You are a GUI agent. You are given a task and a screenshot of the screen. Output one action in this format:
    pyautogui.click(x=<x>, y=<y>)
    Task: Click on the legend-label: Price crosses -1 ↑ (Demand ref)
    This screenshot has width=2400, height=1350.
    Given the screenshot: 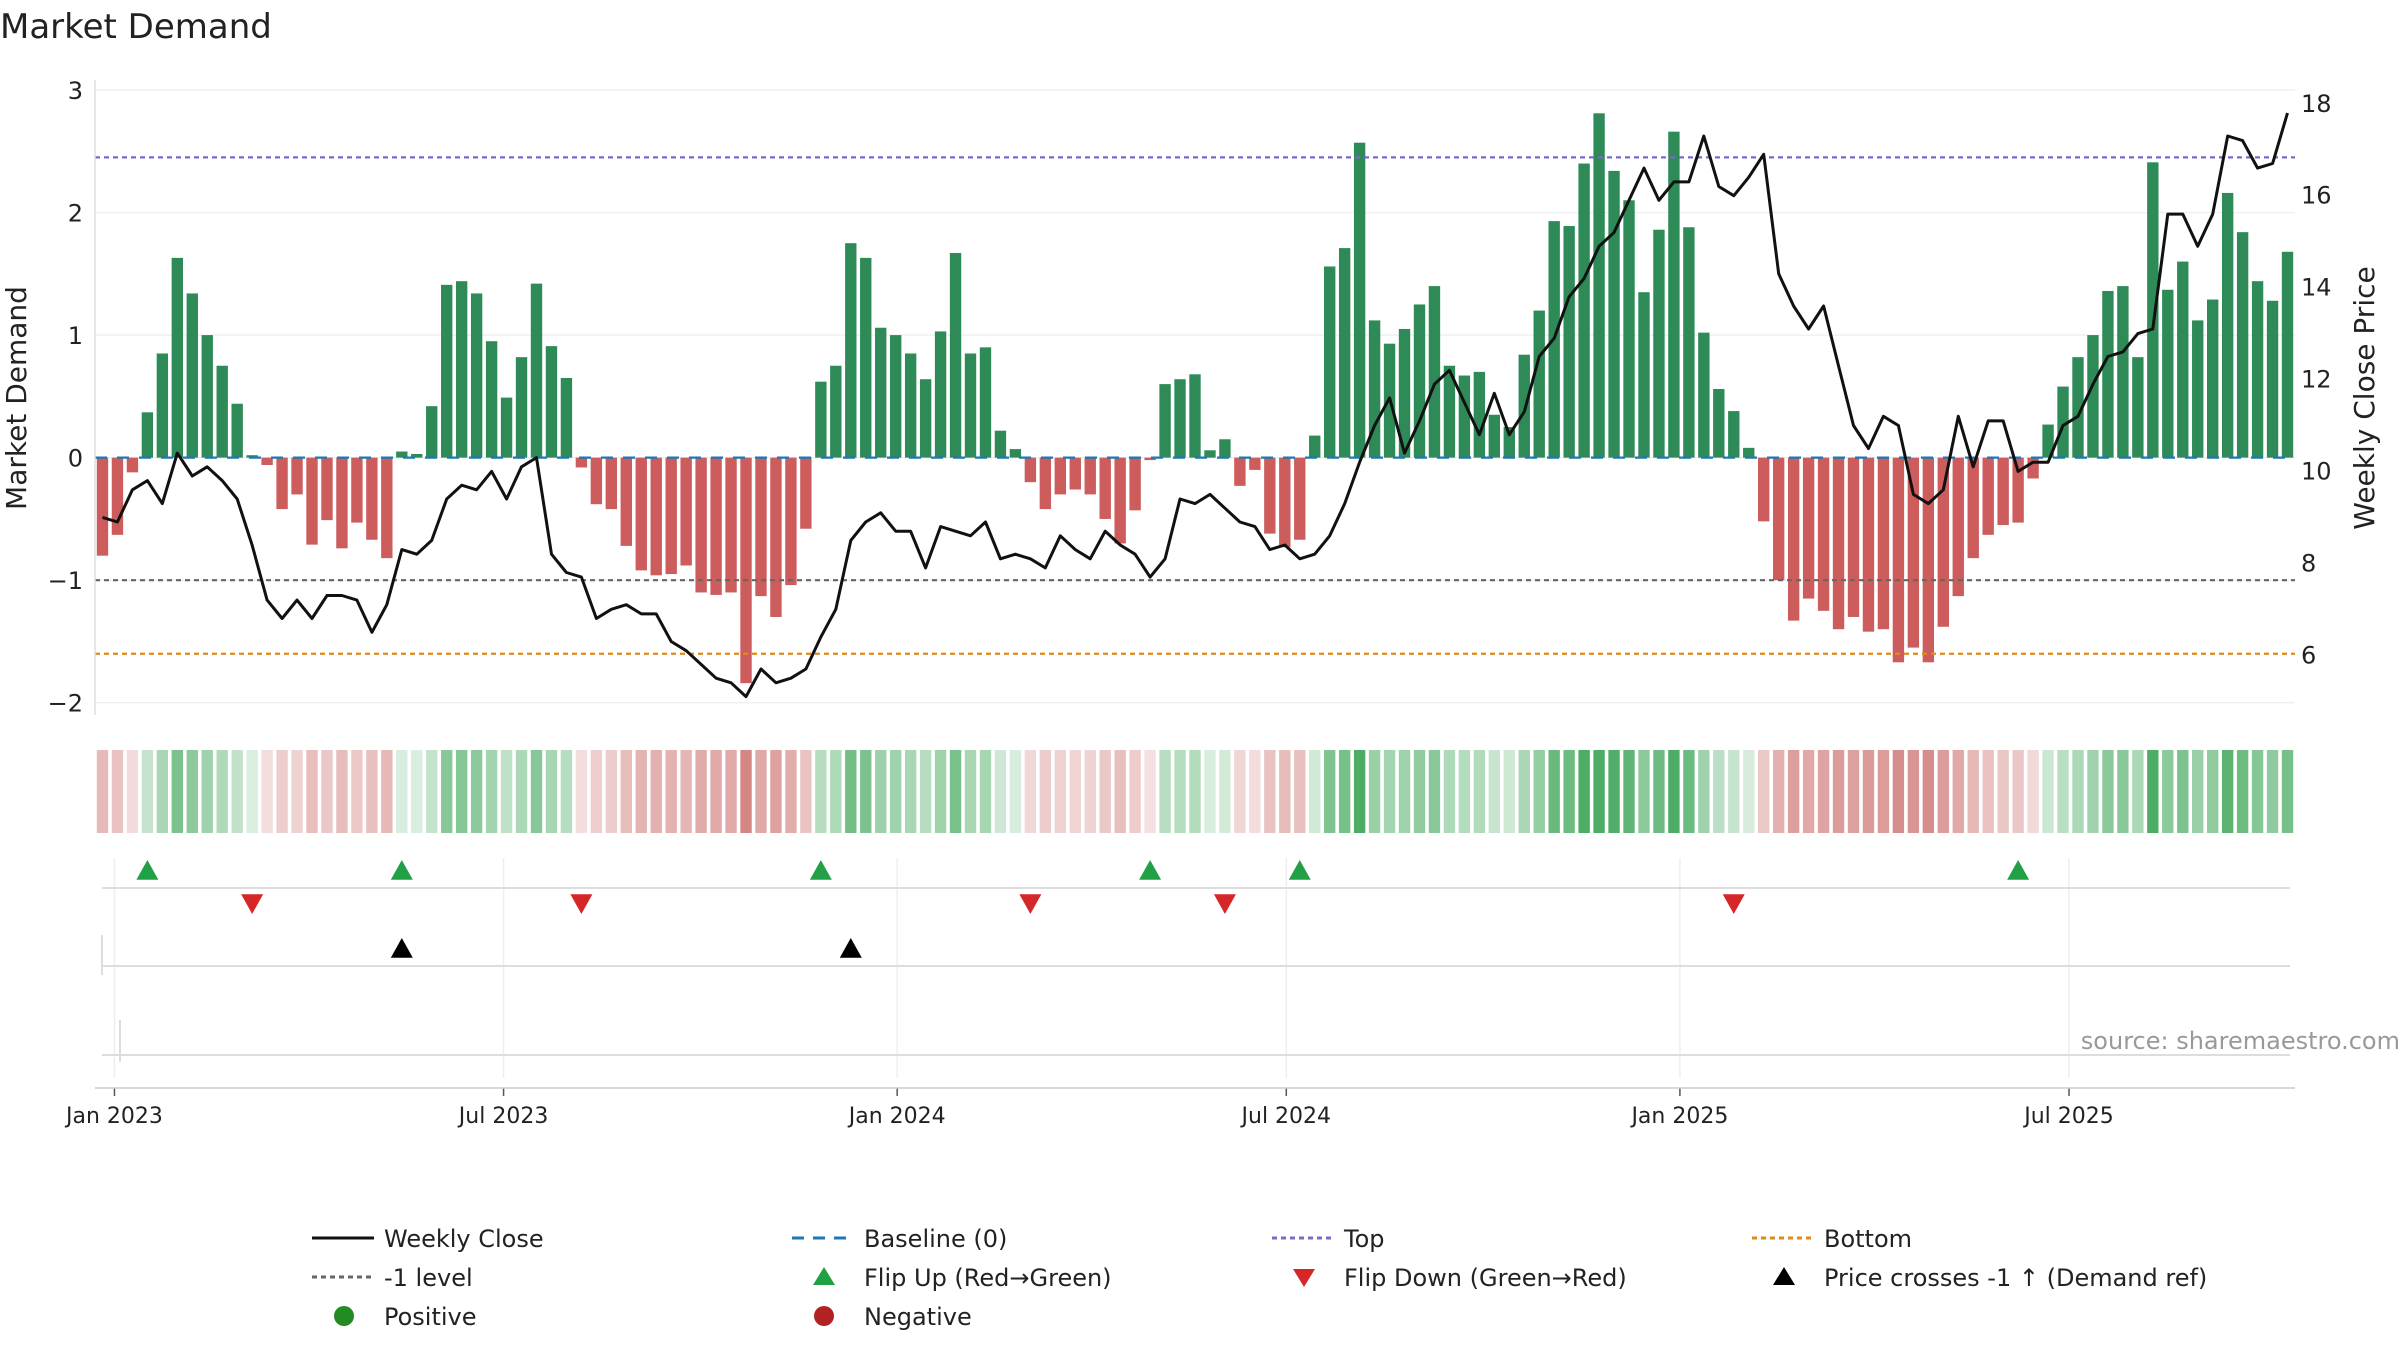 What is the action you would take?
    pyautogui.click(x=2015, y=1278)
    